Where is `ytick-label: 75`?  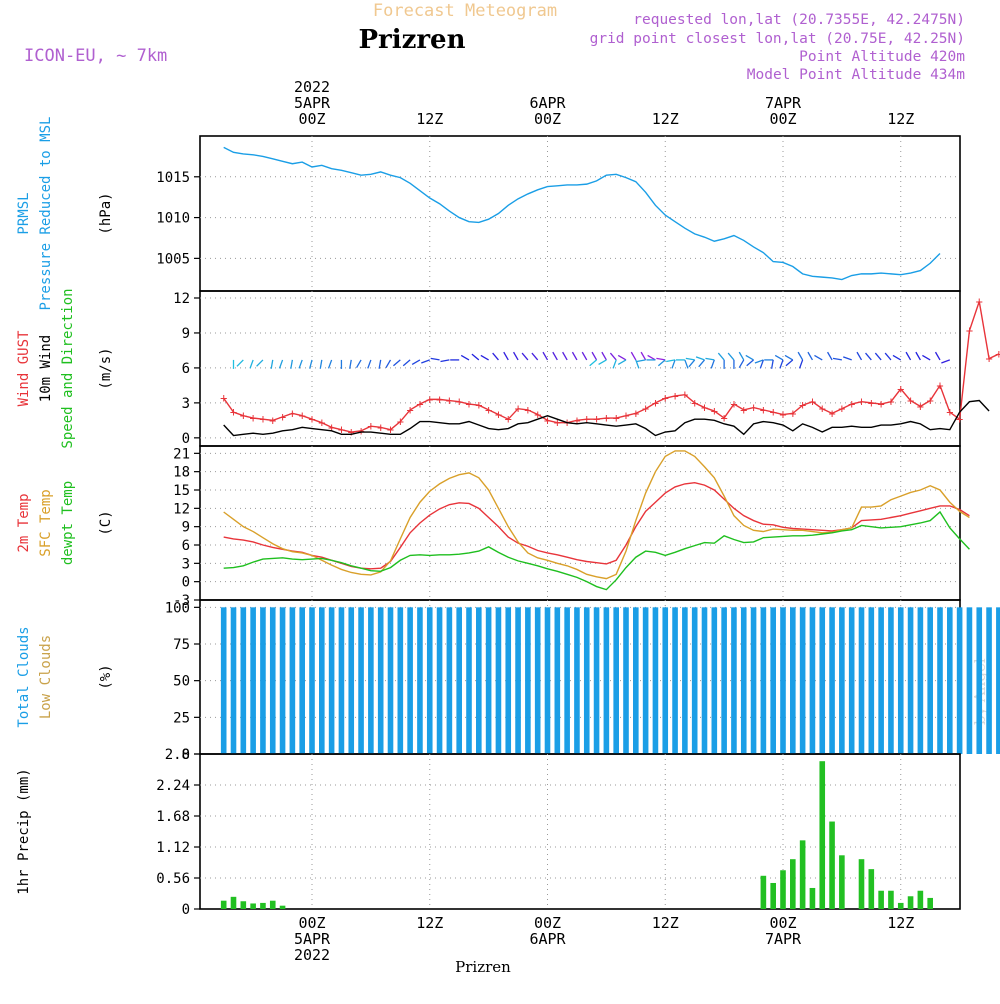
ytick-label: 75 is located at coordinates (181, 645).